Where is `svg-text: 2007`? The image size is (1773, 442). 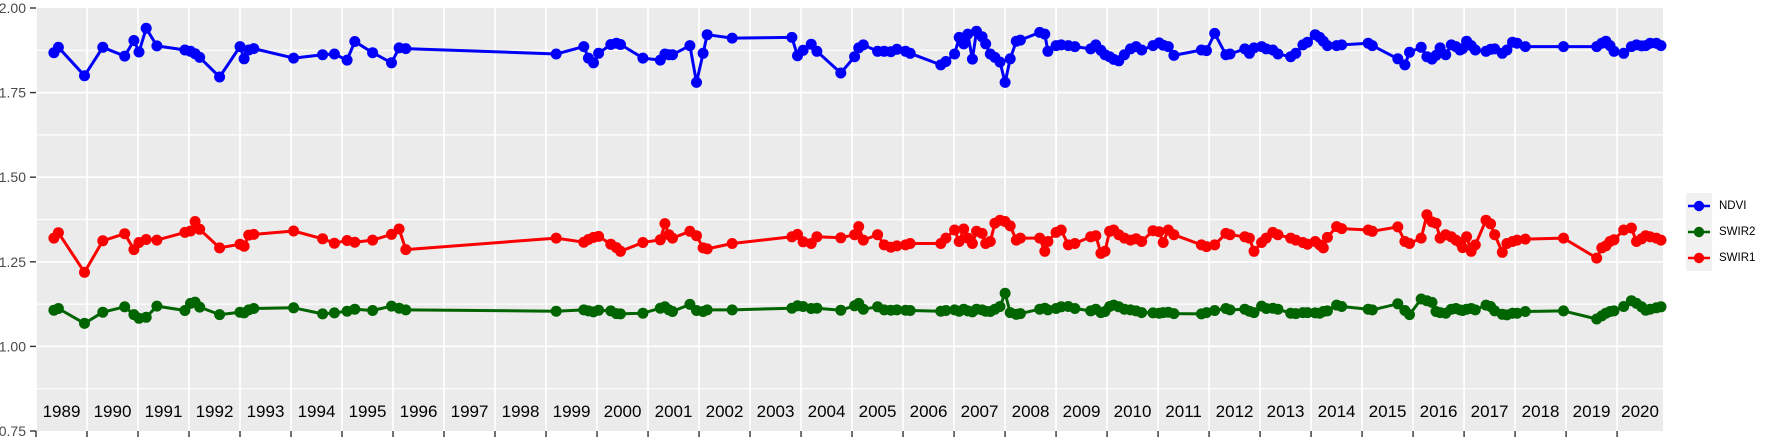 svg-text: 2007 is located at coordinates (980, 411).